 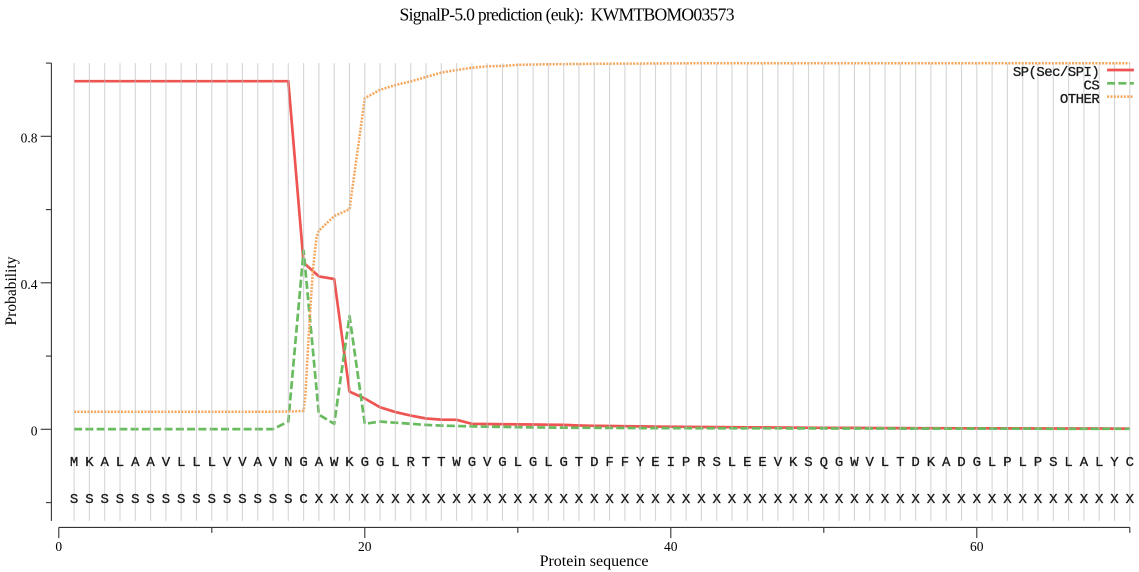 I want to click on svg-text: 40, so click(x=671, y=546).